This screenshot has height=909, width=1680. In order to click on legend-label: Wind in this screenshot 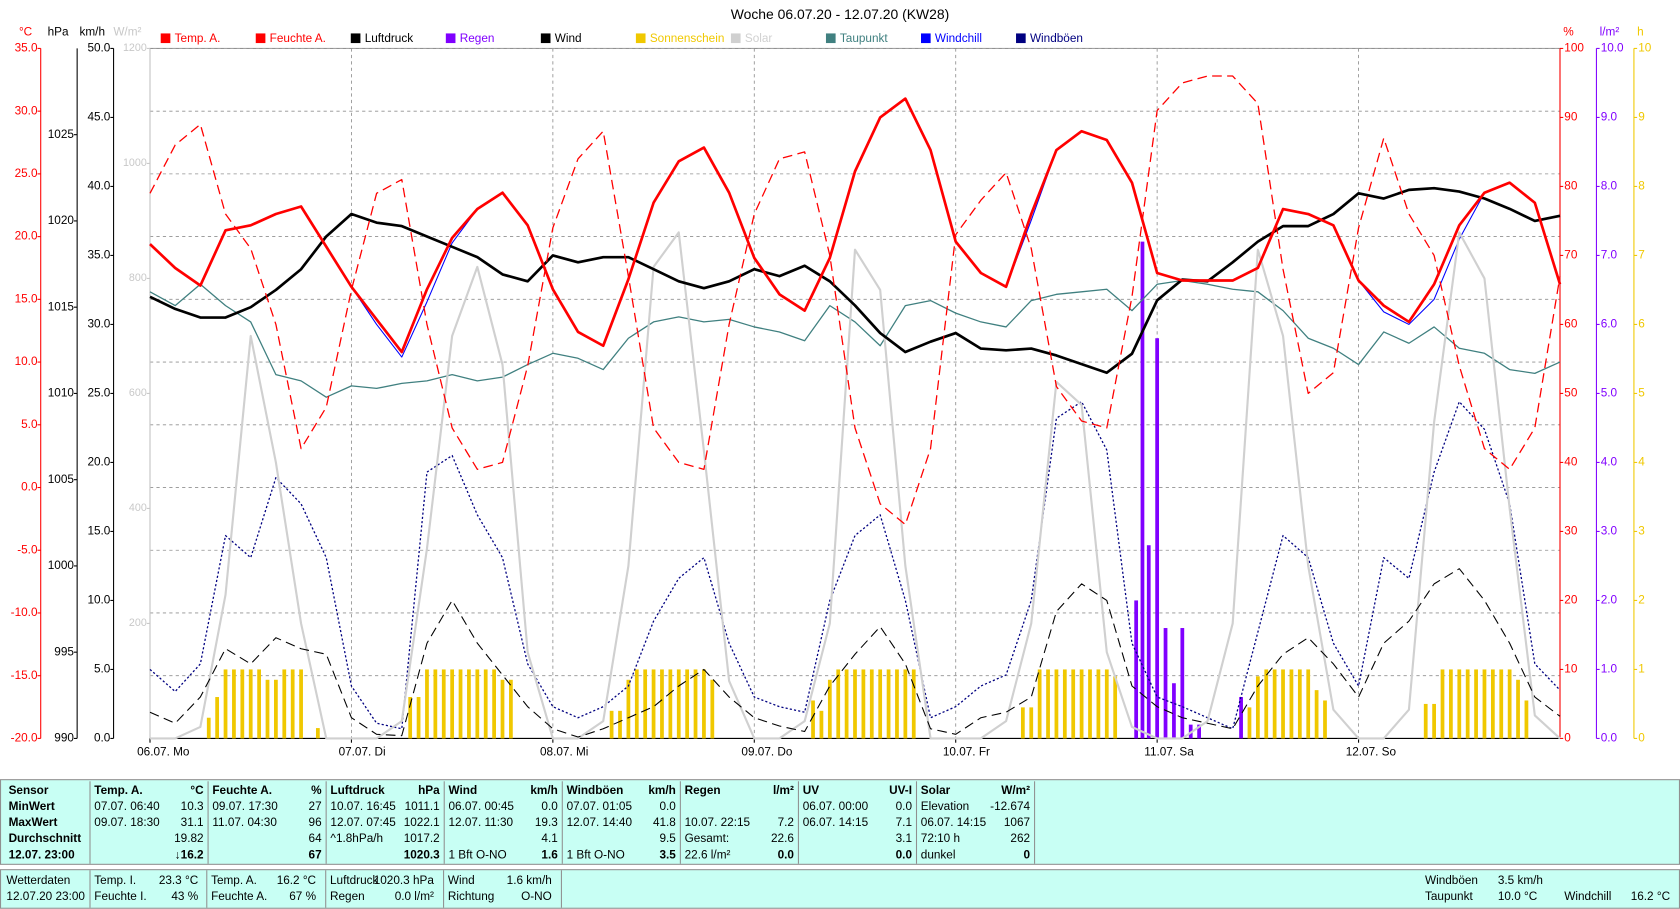, I will do `click(568, 38)`.